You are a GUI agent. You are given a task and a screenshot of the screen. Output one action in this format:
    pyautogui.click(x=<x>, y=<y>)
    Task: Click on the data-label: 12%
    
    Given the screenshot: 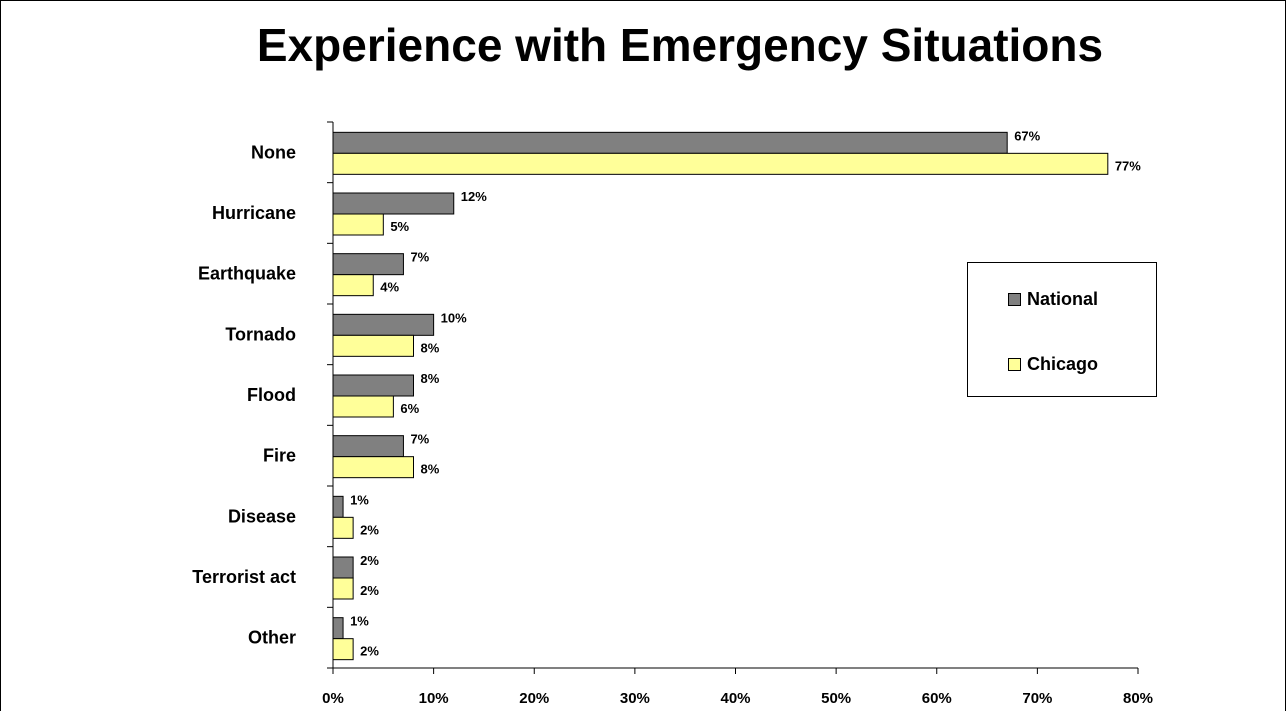 What is the action you would take?
    pyautogui.click(x=474, y=196)
    